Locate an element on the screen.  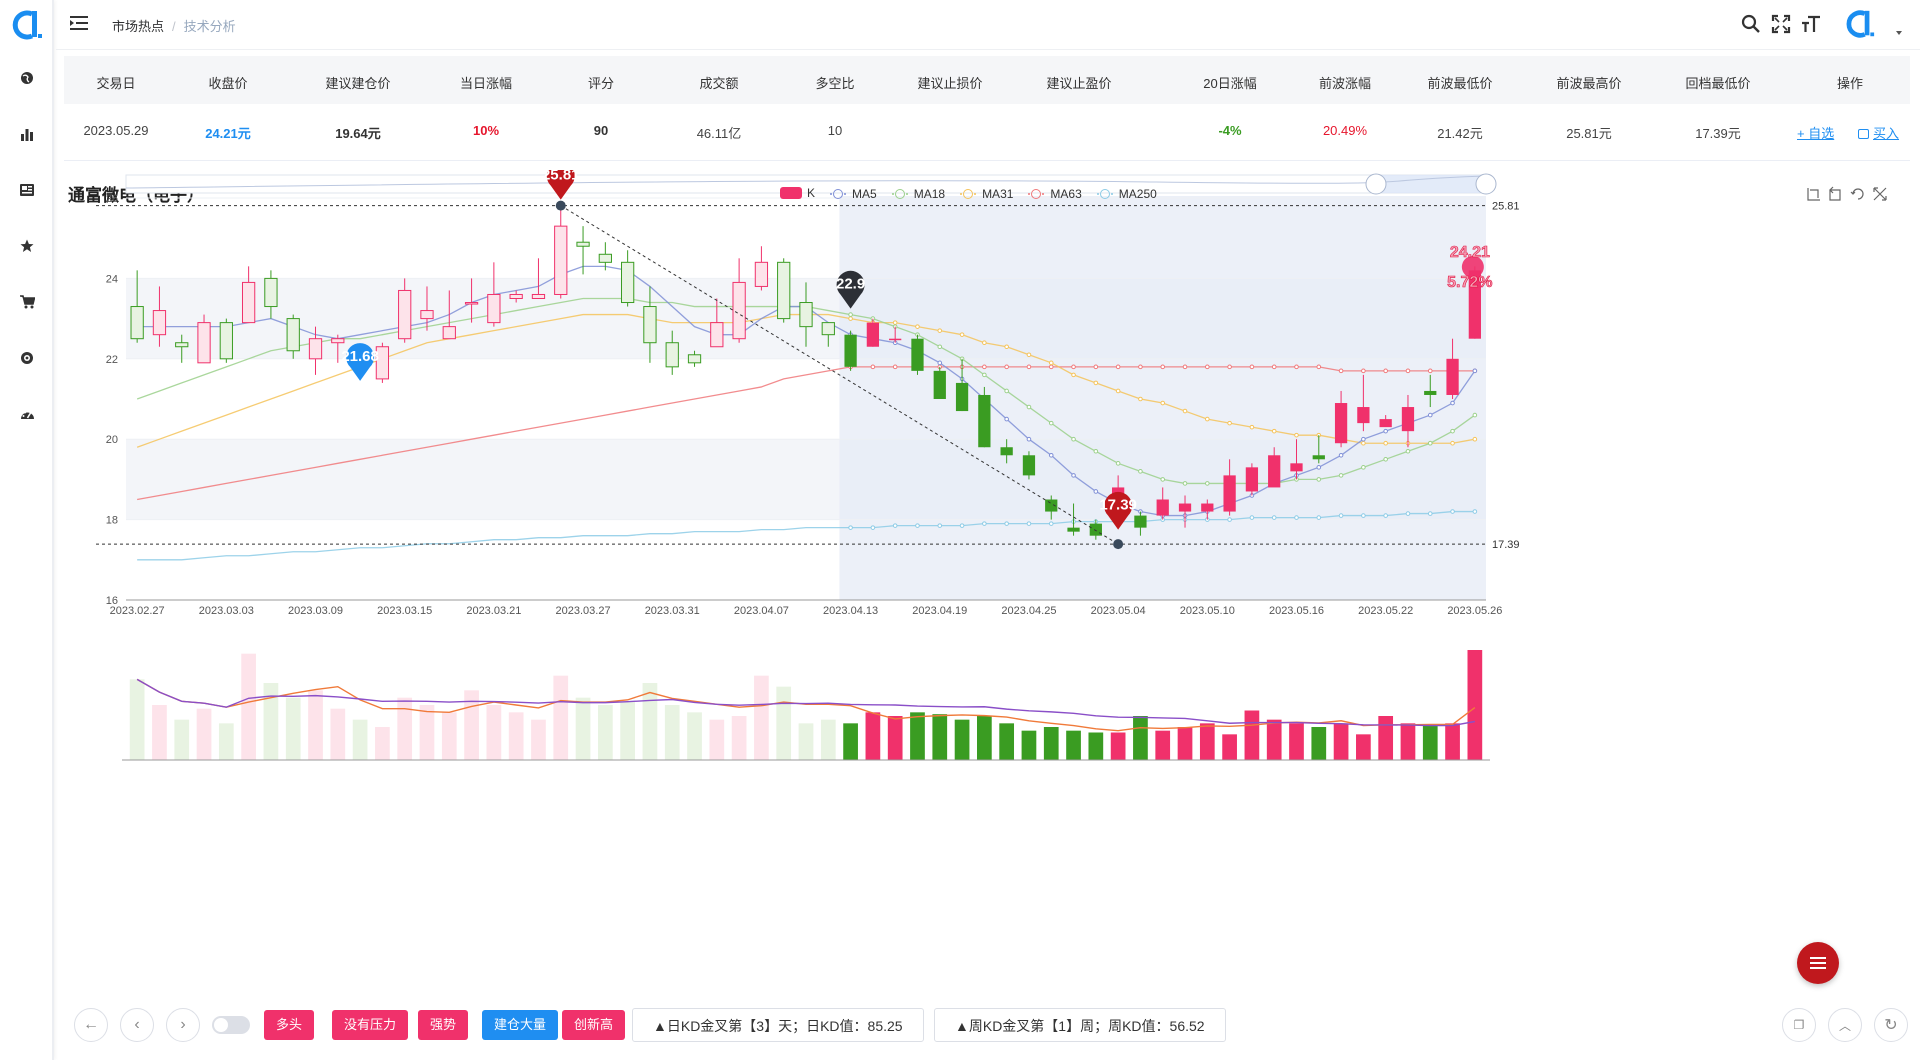
legend-item: MA5 is located at coordinates (852, 194).